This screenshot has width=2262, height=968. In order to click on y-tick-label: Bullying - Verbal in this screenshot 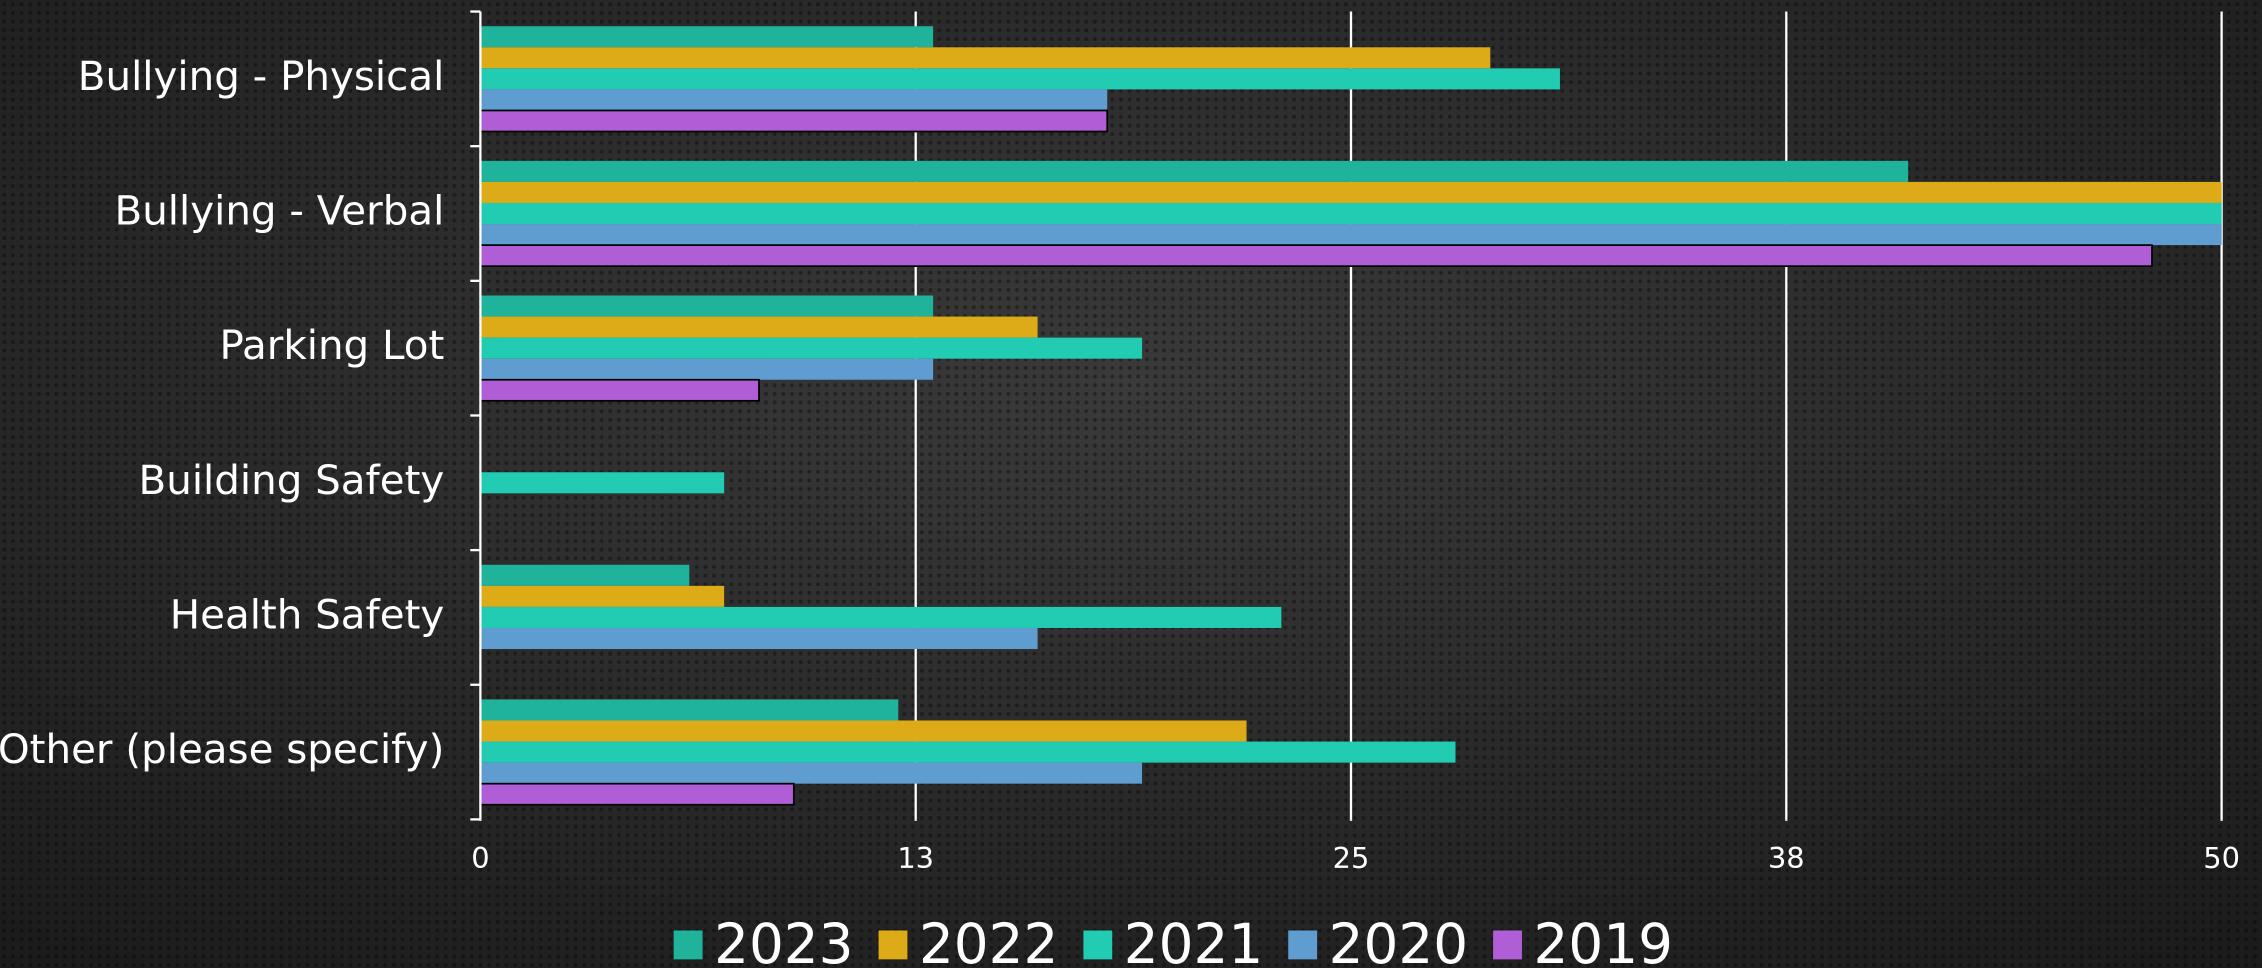, I will do `click(280, 211)`.